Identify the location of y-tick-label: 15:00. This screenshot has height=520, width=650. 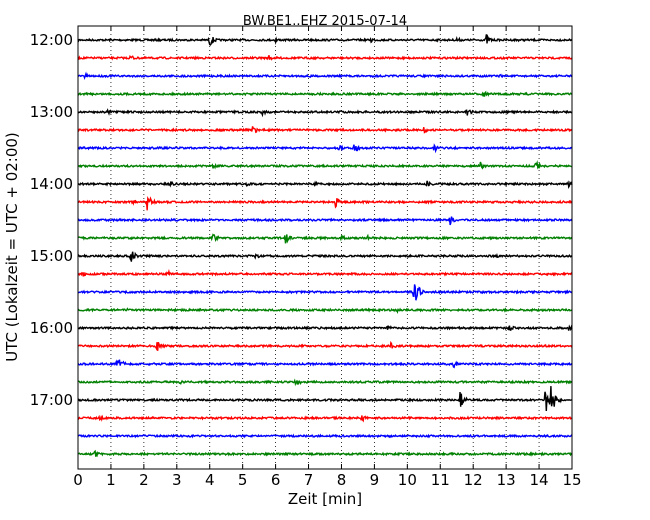
(51, 256).